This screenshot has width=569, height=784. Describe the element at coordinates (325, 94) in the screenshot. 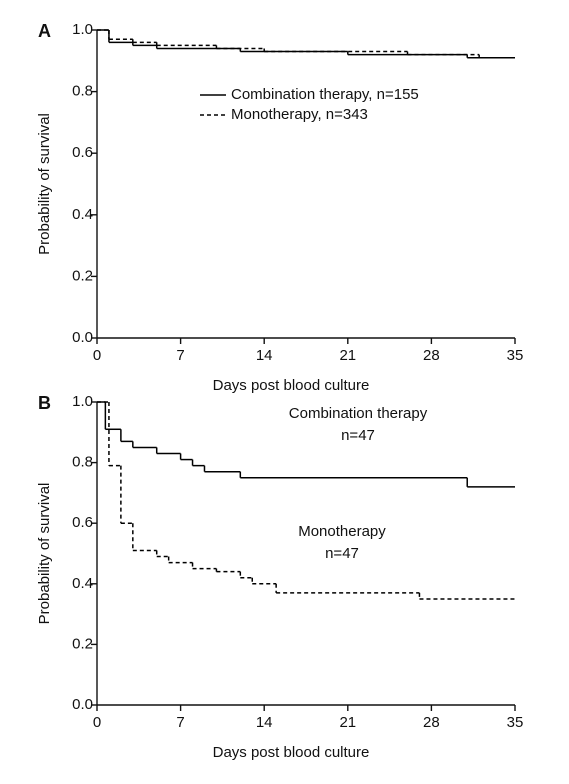

I see `legend-label: Combination therapy, n=155` at that location.